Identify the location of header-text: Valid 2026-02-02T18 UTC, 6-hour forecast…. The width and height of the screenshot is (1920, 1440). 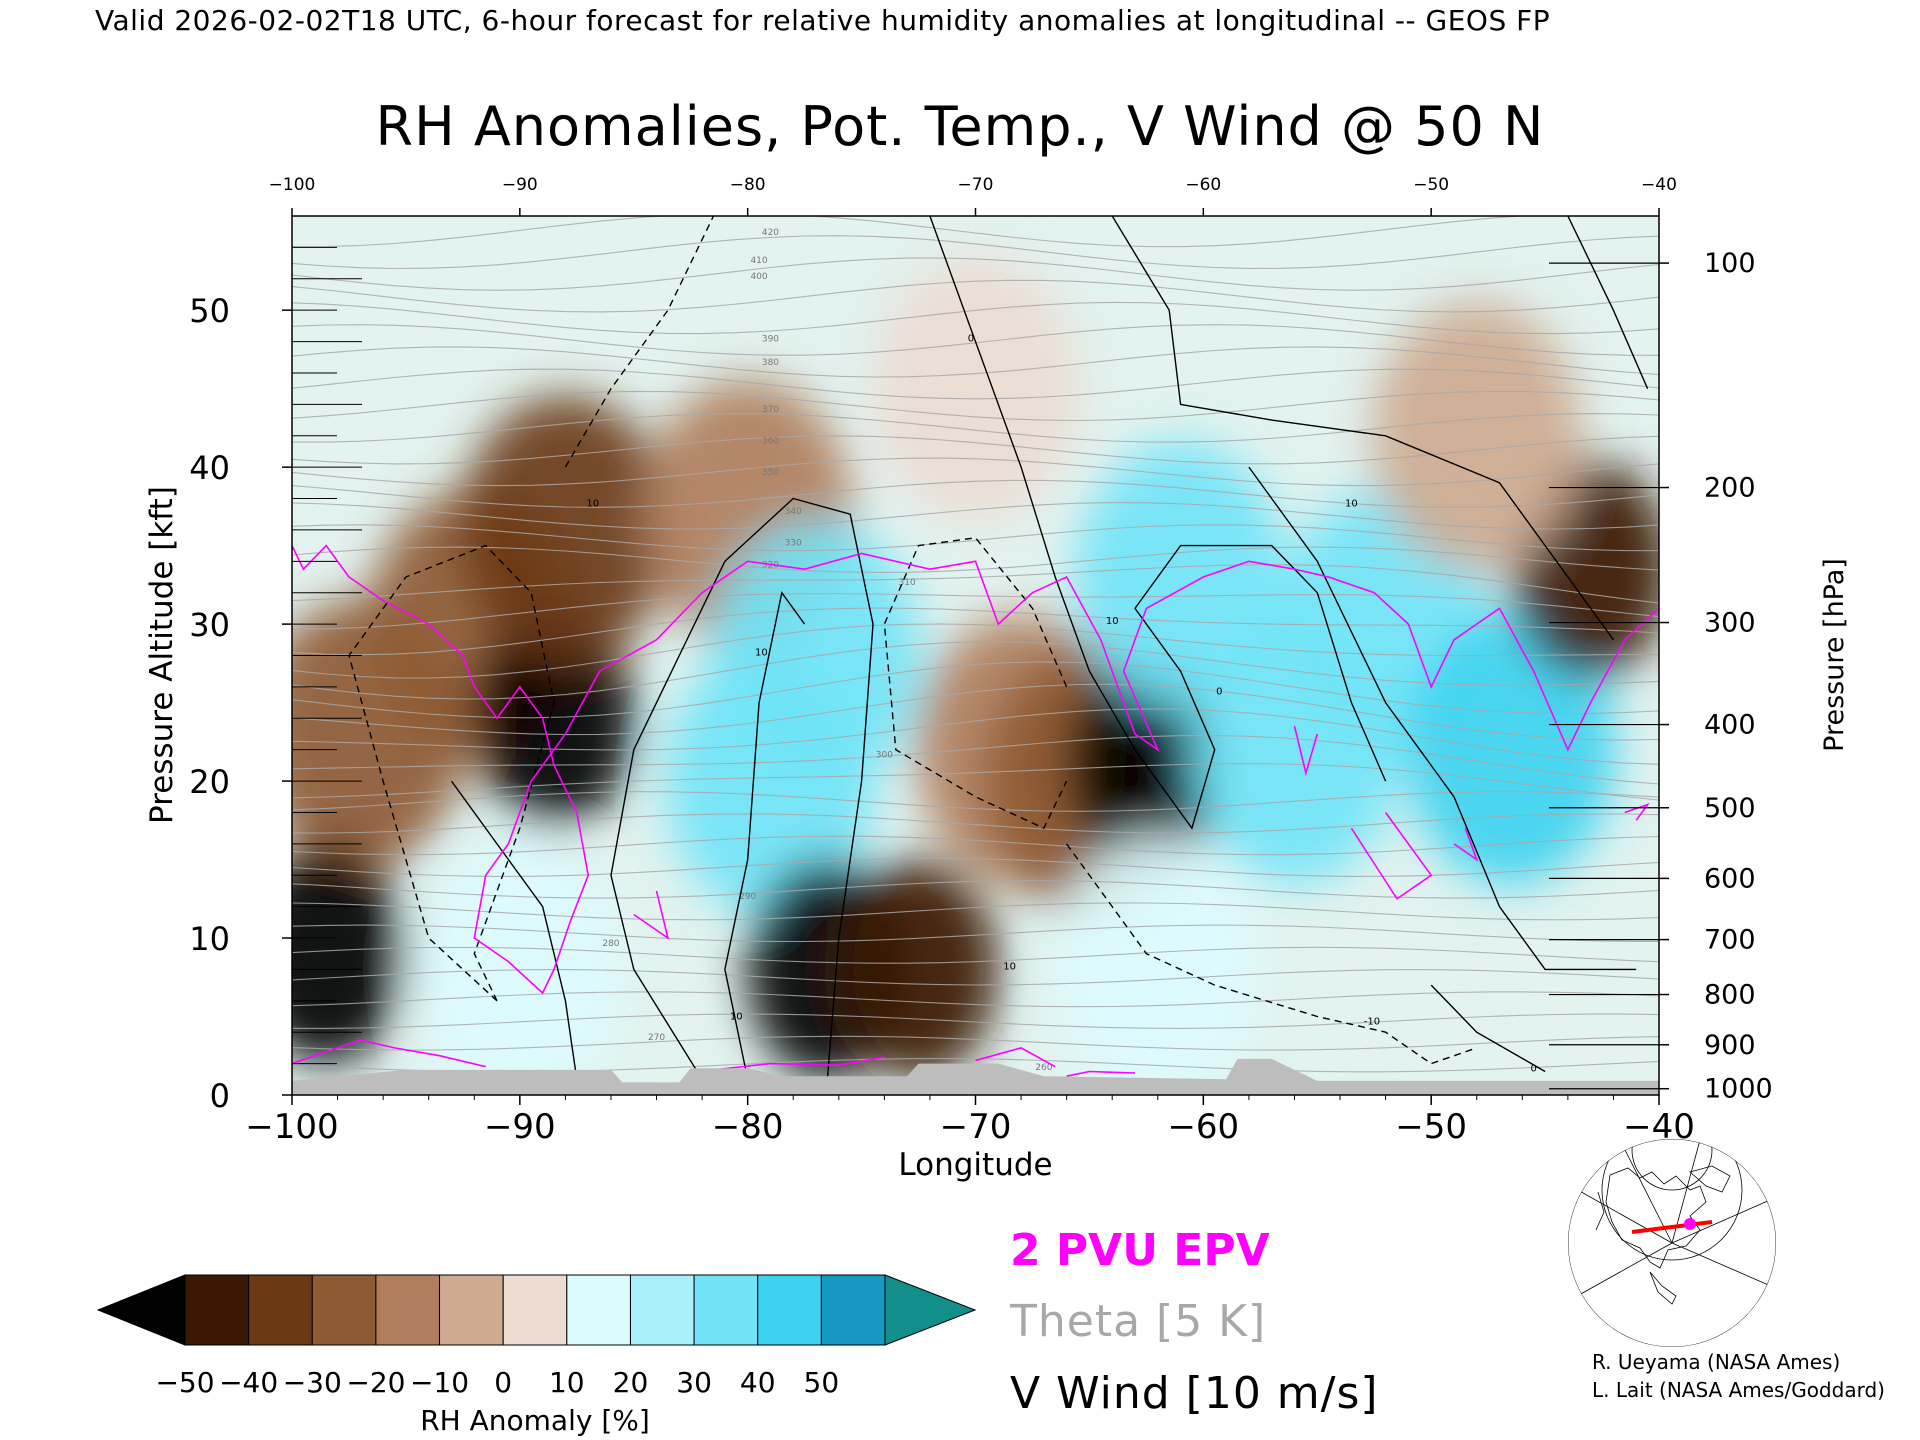
(823, 20).